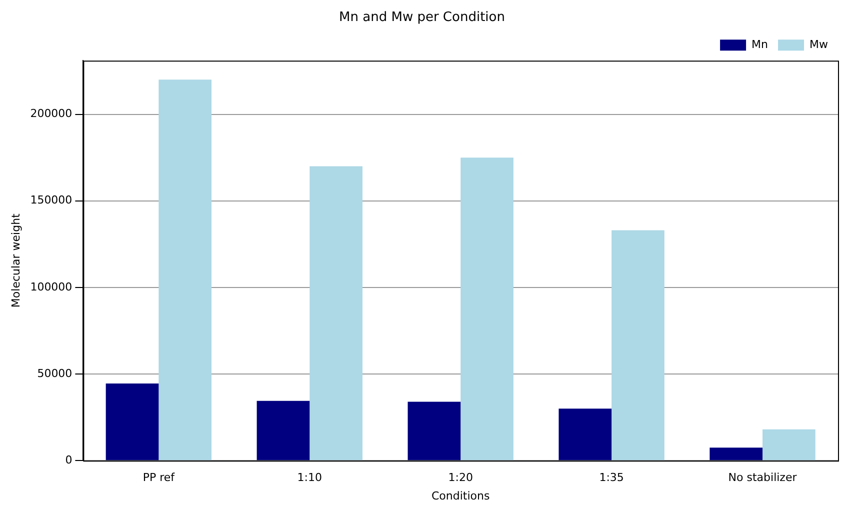 The width and height of the screenshot is (846, 511). I want to click on x-tick-label: 1:20, so click(460, 477).